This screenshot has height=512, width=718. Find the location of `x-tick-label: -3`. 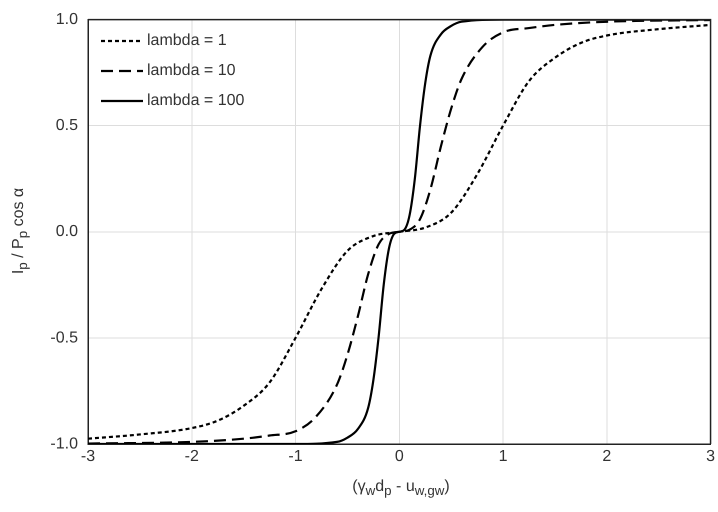

x-tick-label: -3 is located at coordinates (88, 457).